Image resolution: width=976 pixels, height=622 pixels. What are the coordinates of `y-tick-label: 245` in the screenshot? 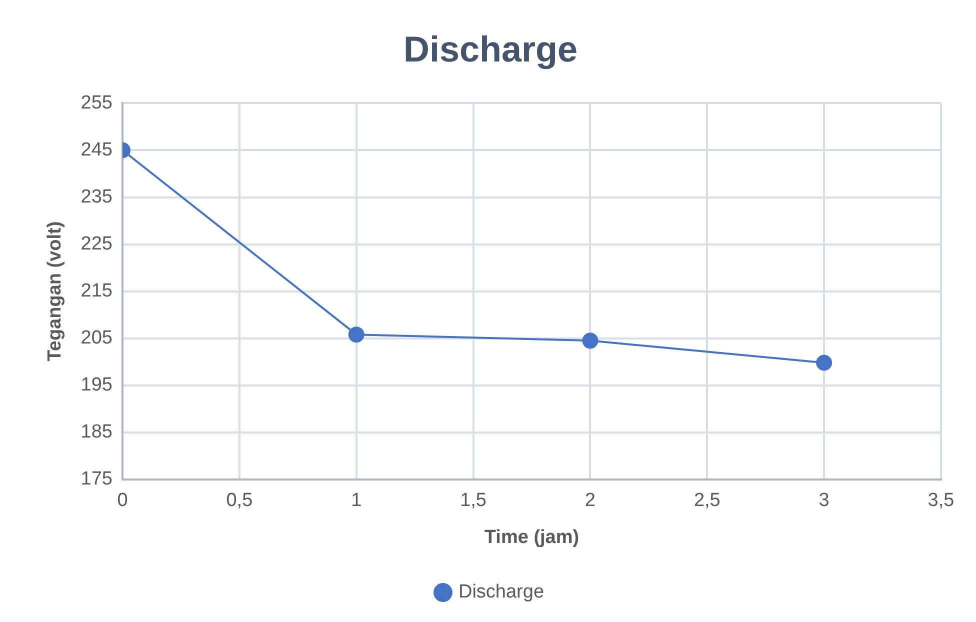 It's located at (96, 149).